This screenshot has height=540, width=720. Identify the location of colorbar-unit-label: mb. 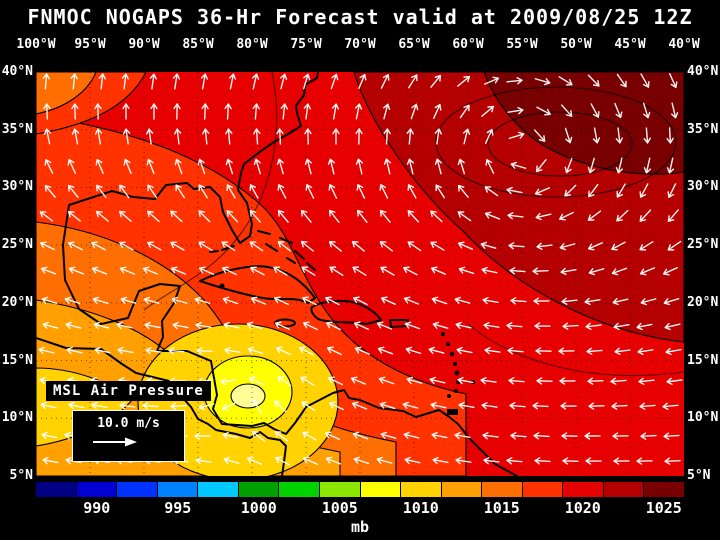
(360, 527).